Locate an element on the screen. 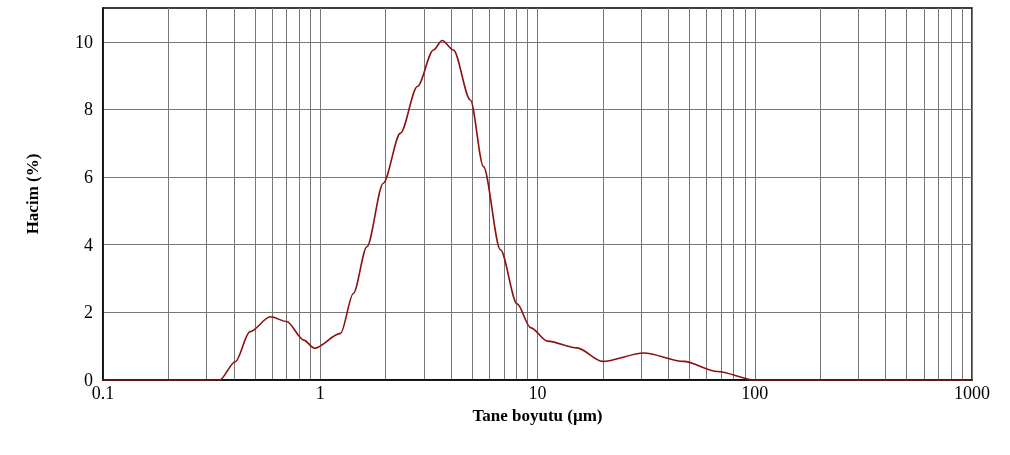  x-axis-title: Tane boyutu (µm) is located at coordinates (537, 415).